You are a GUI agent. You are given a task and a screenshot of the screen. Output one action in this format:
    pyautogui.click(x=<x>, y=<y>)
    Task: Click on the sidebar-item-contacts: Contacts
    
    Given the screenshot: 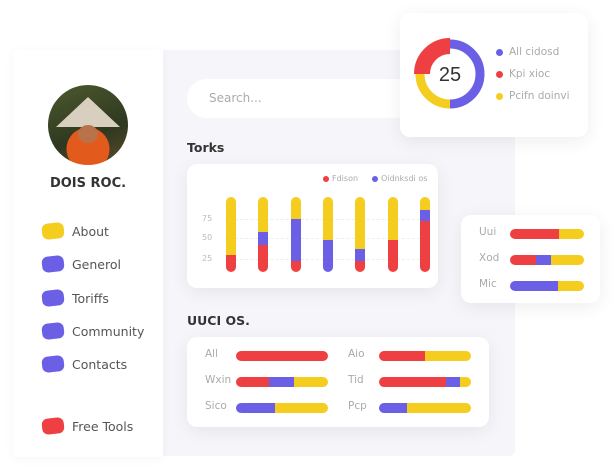 What is the action you would take?
    pyautogui.click(x=84, y=364)
    